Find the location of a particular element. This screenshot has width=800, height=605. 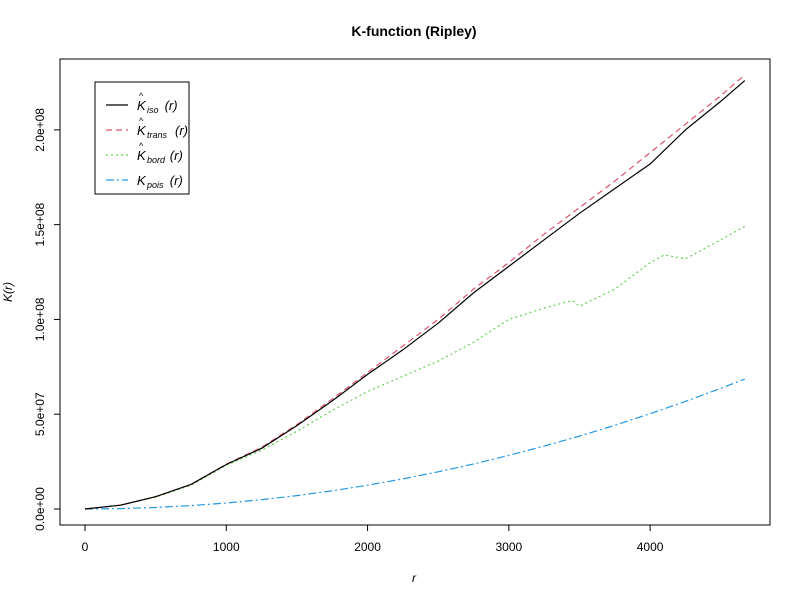

y-tick-label: 2.0e+08 is located at coordinates (40, 130).